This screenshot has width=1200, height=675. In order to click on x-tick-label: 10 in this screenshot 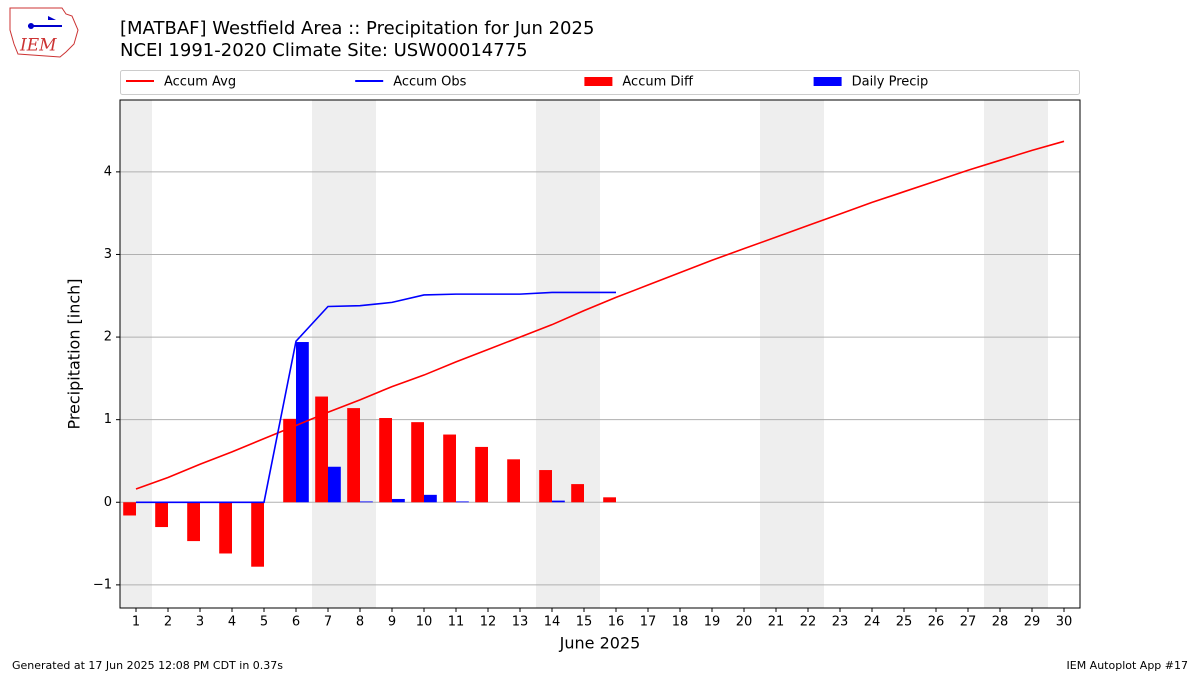, I will do `click(424, 622)`.